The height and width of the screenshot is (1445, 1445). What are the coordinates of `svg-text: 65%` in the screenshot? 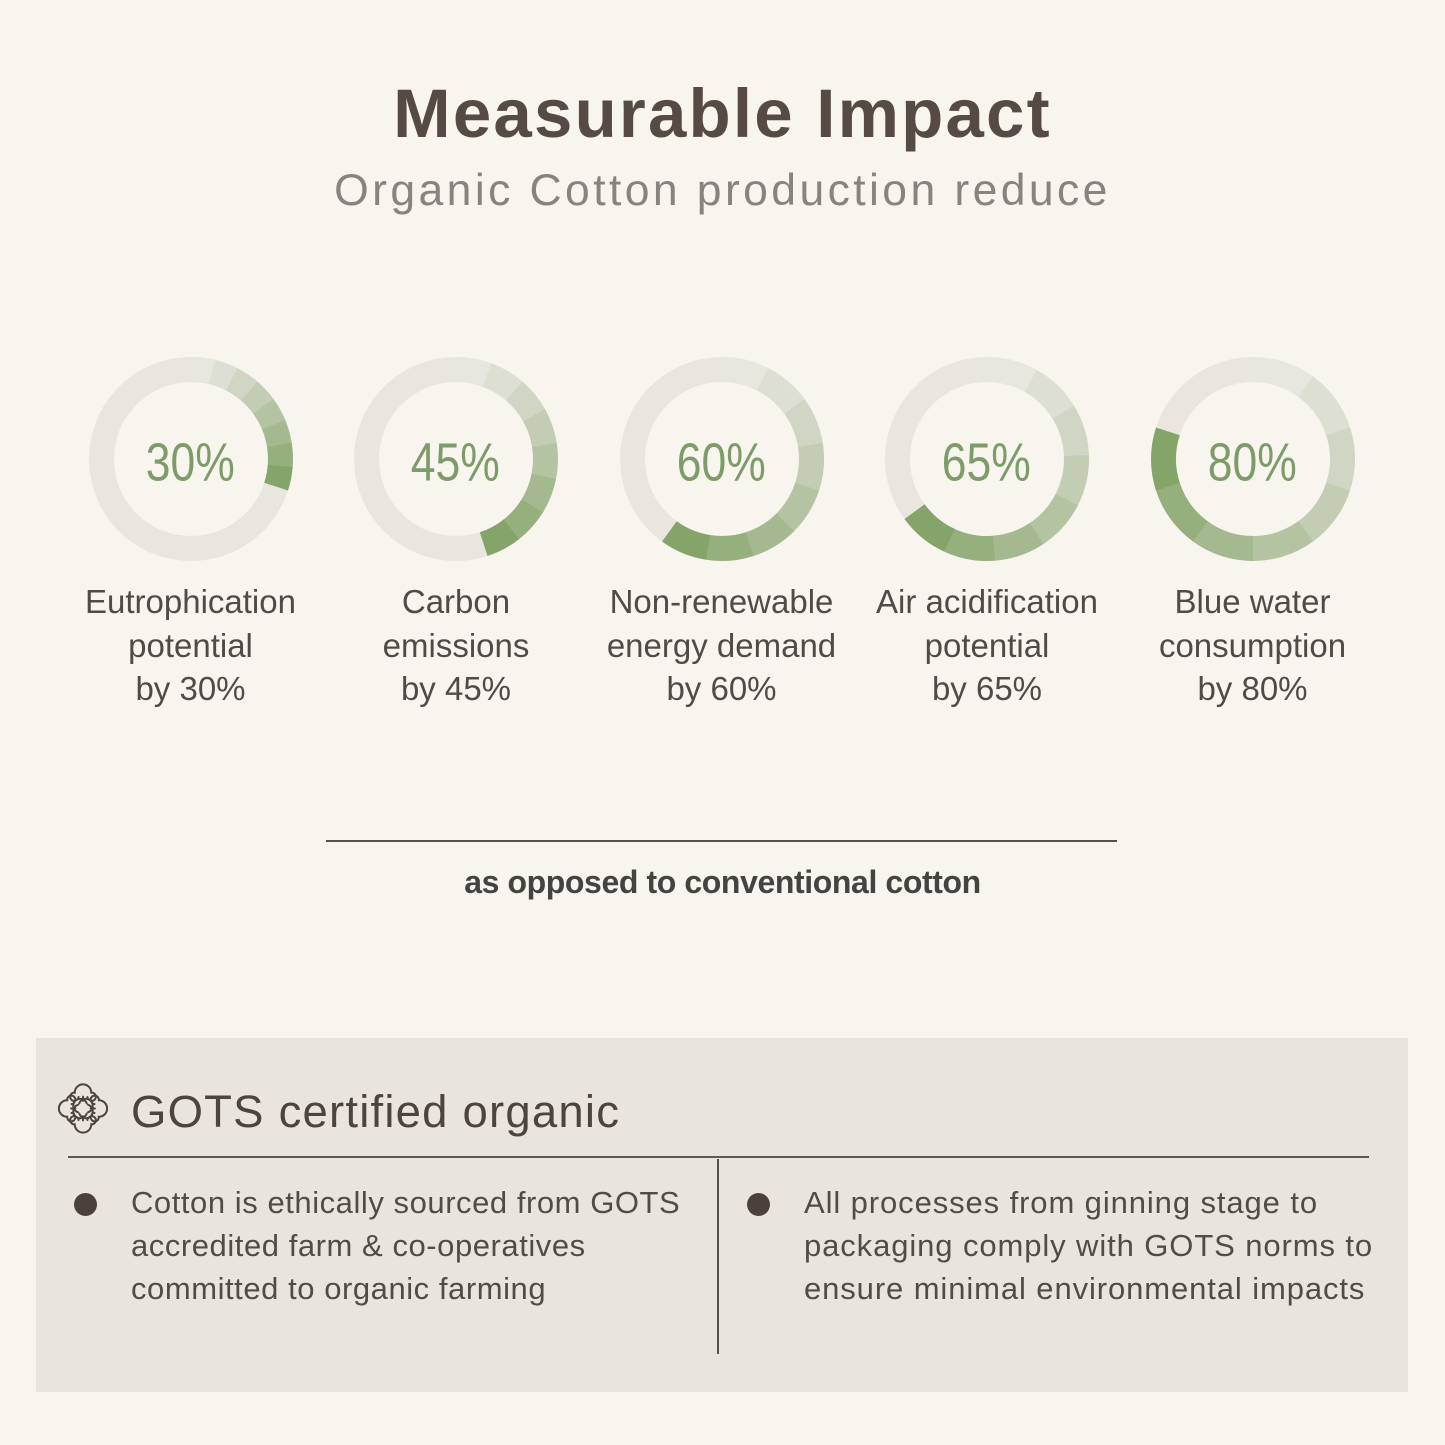 It's located at (986, 463).